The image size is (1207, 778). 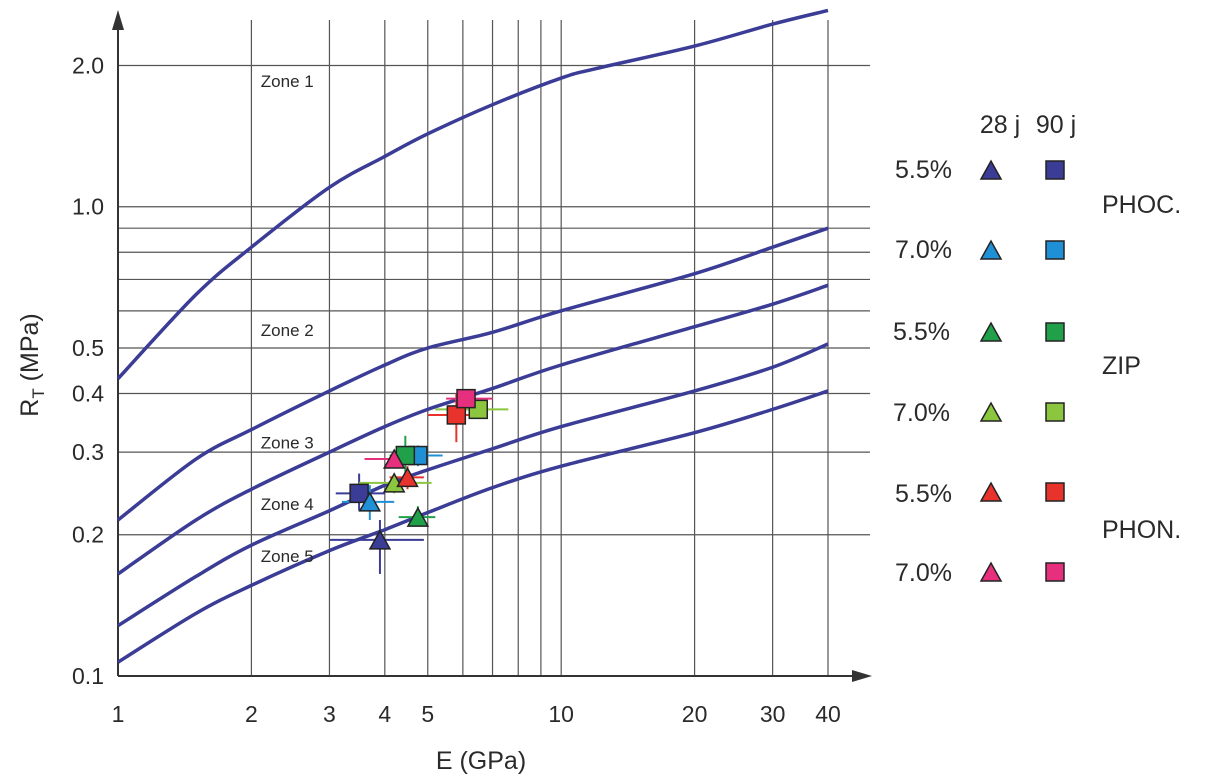 I want to click on x-tick-label: 3, so click(x=329, y=714).